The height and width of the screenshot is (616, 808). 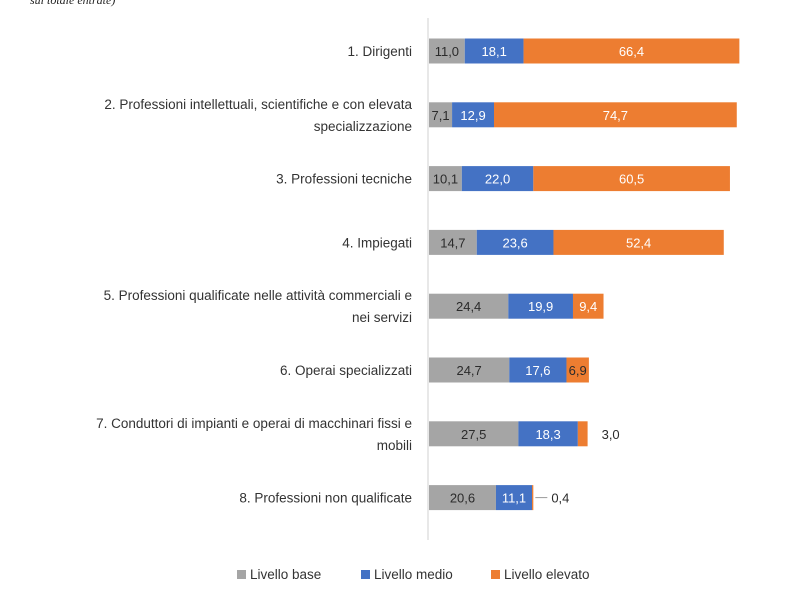 I want to click on data-label: 11,0, so click(x=447, y=51).